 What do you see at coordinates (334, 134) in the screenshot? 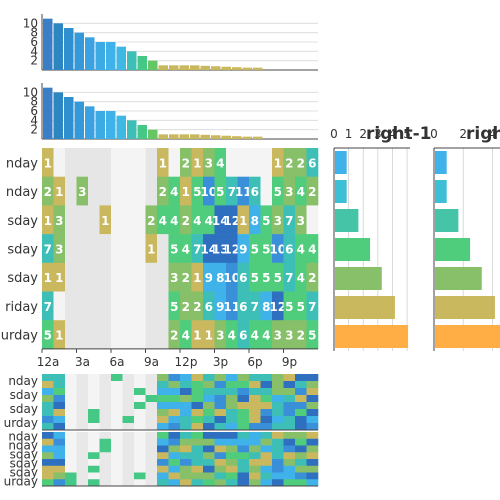
I see `x-tick-label: 0` at bounding box center [334, 134].